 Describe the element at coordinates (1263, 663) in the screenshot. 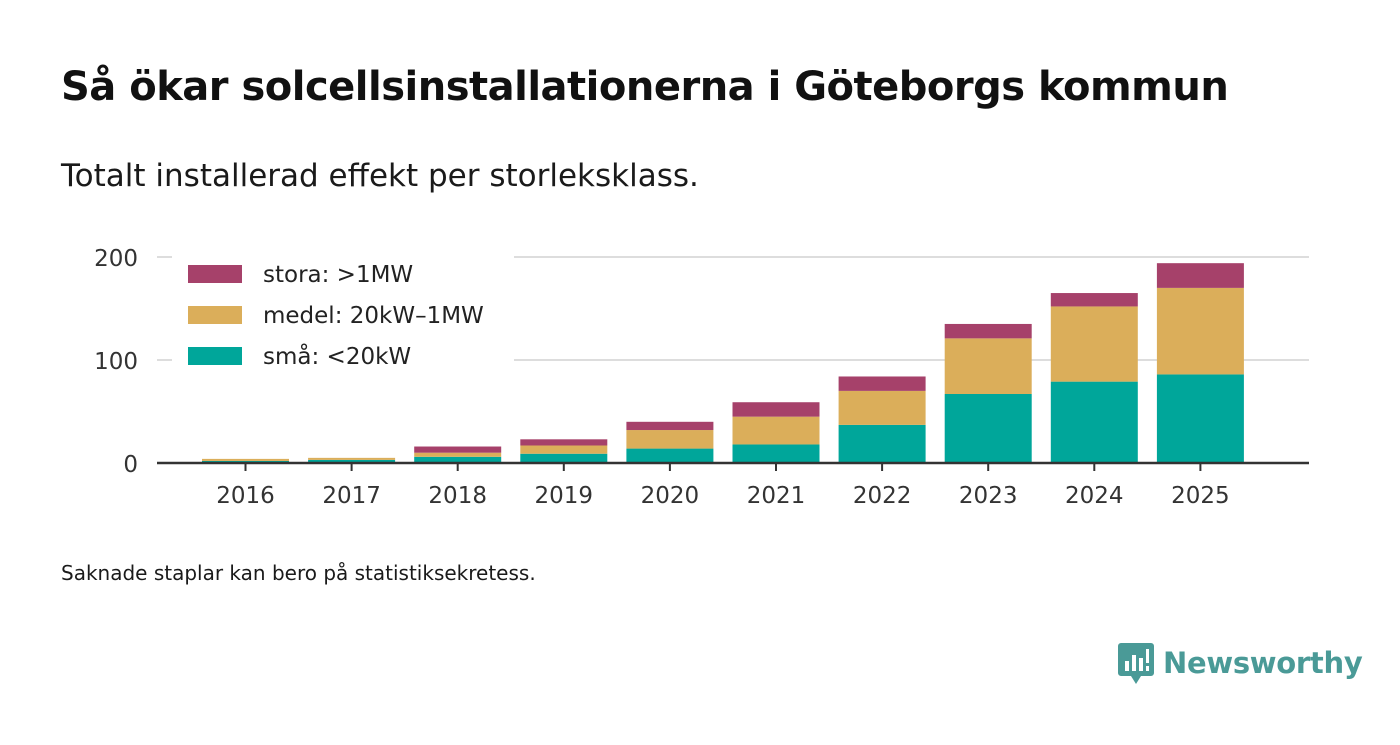

I see `brand-name: Newsworthy` at that location.